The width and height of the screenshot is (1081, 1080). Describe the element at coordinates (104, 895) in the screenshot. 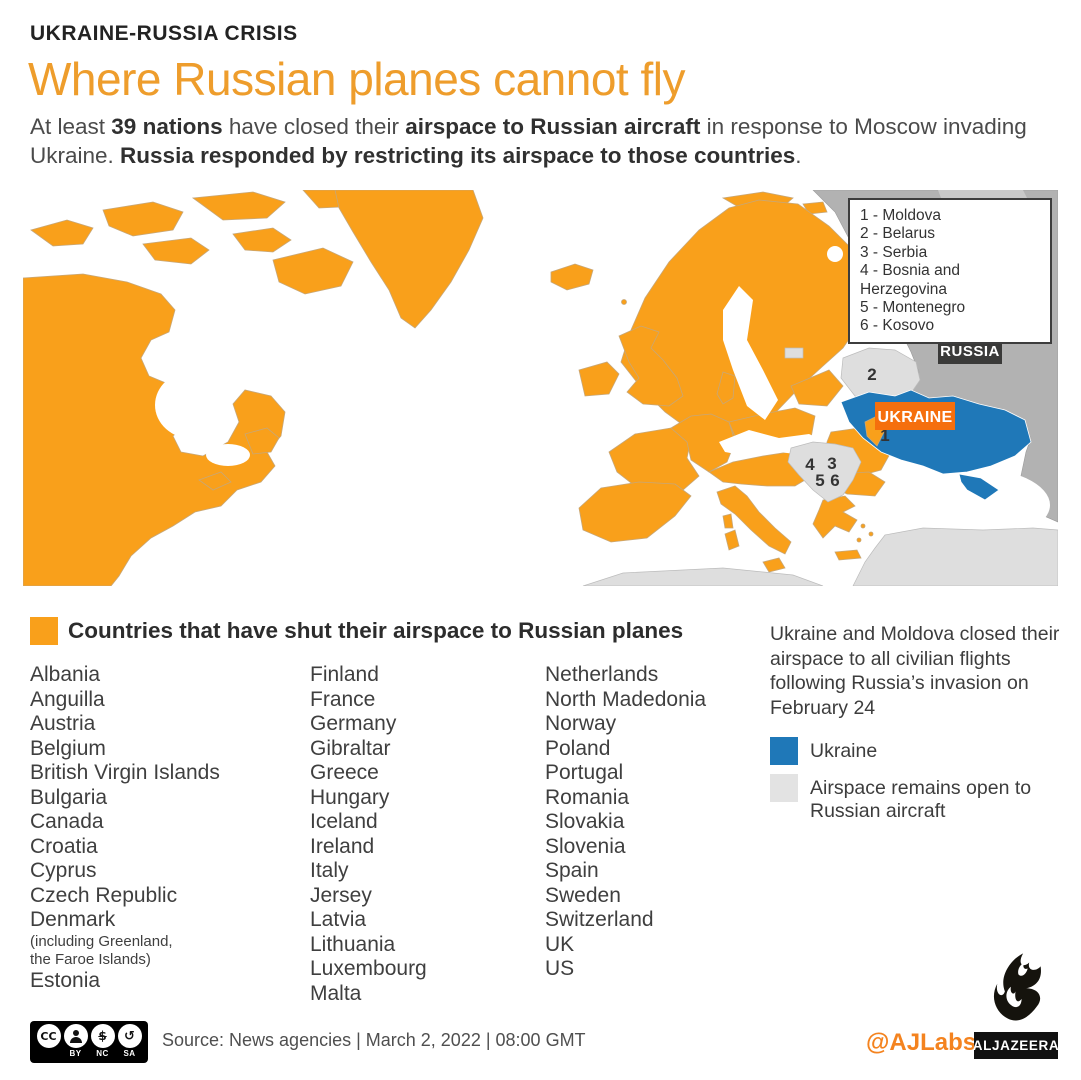

I see `country-item: Czech Republic` at that location.